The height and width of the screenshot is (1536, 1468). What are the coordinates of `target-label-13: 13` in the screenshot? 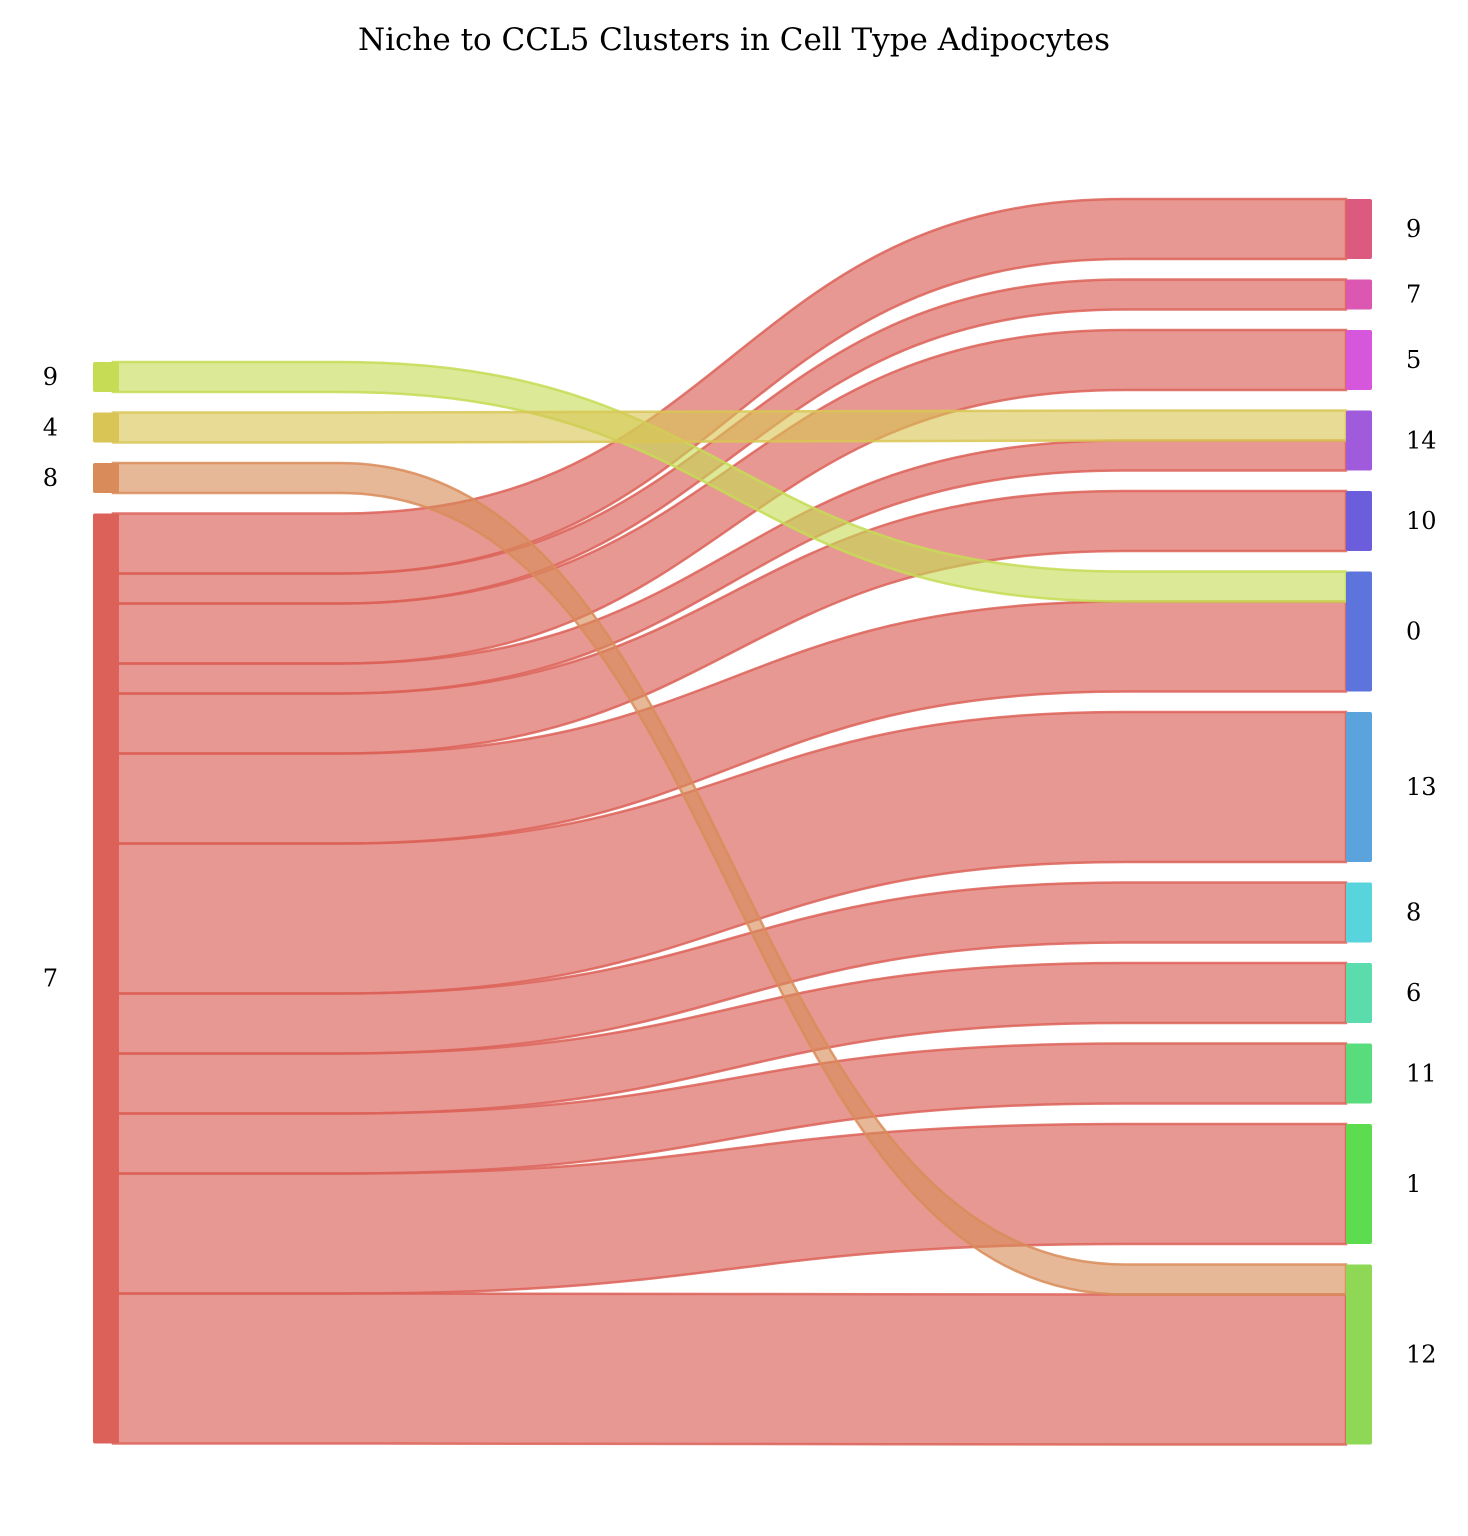 It's located at (1421, 787).